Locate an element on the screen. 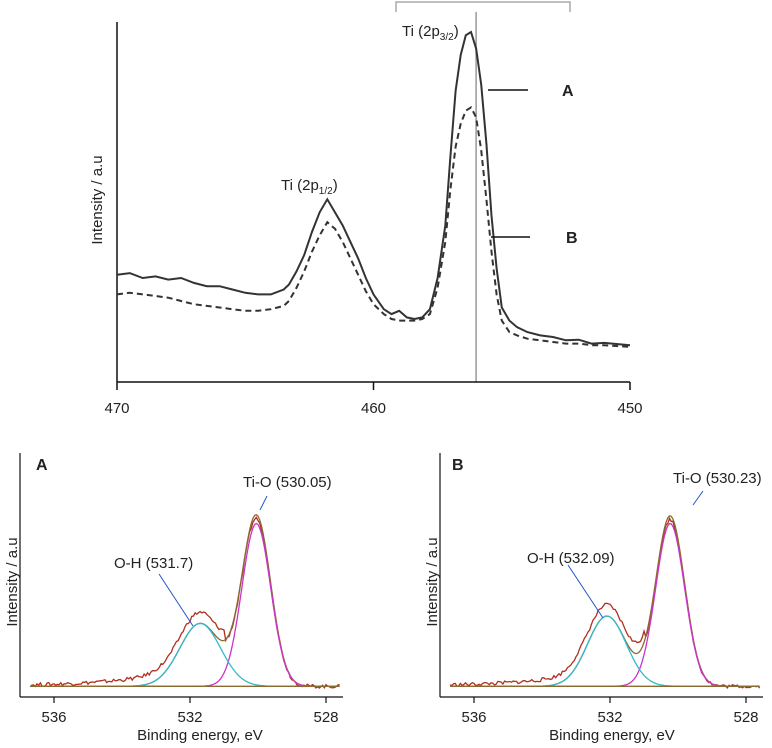 The width and height of the screenshot is (772, 748). curve-label-b: B is located at coordinates (572, 238).